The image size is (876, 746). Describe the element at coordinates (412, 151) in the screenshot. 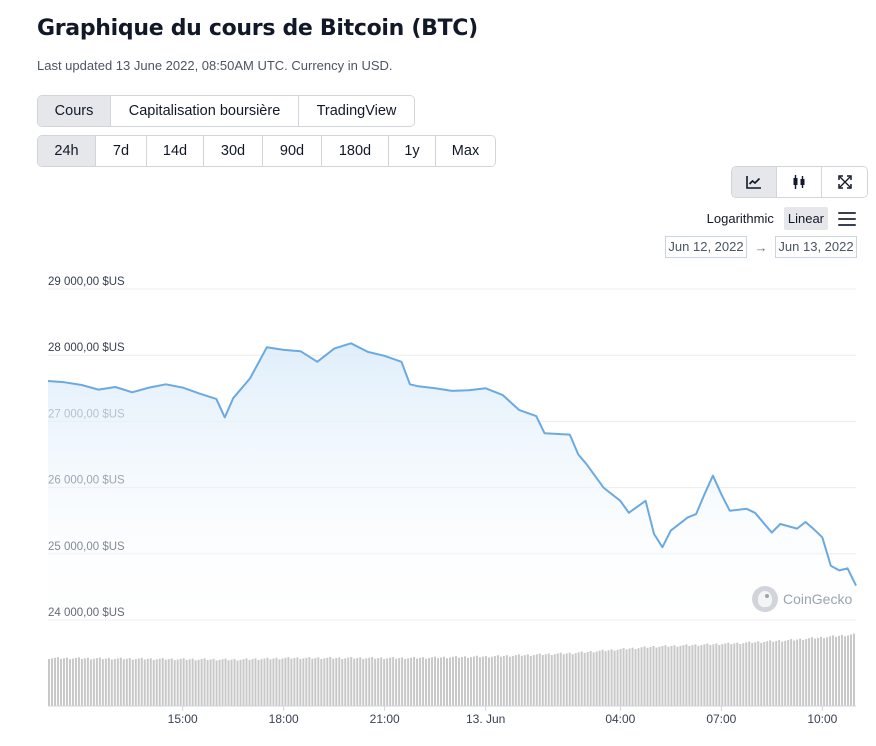

I see `range-1y-button: 1y` at that location.